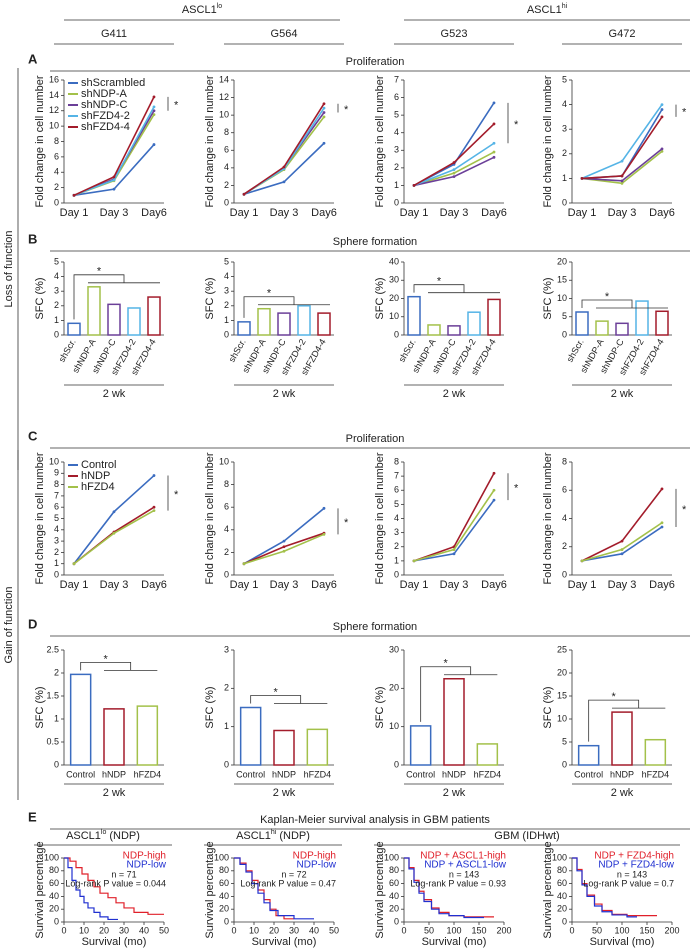 This screenshot has width=700, height=949. I want to click on column-header: G411, so click(114, 34).